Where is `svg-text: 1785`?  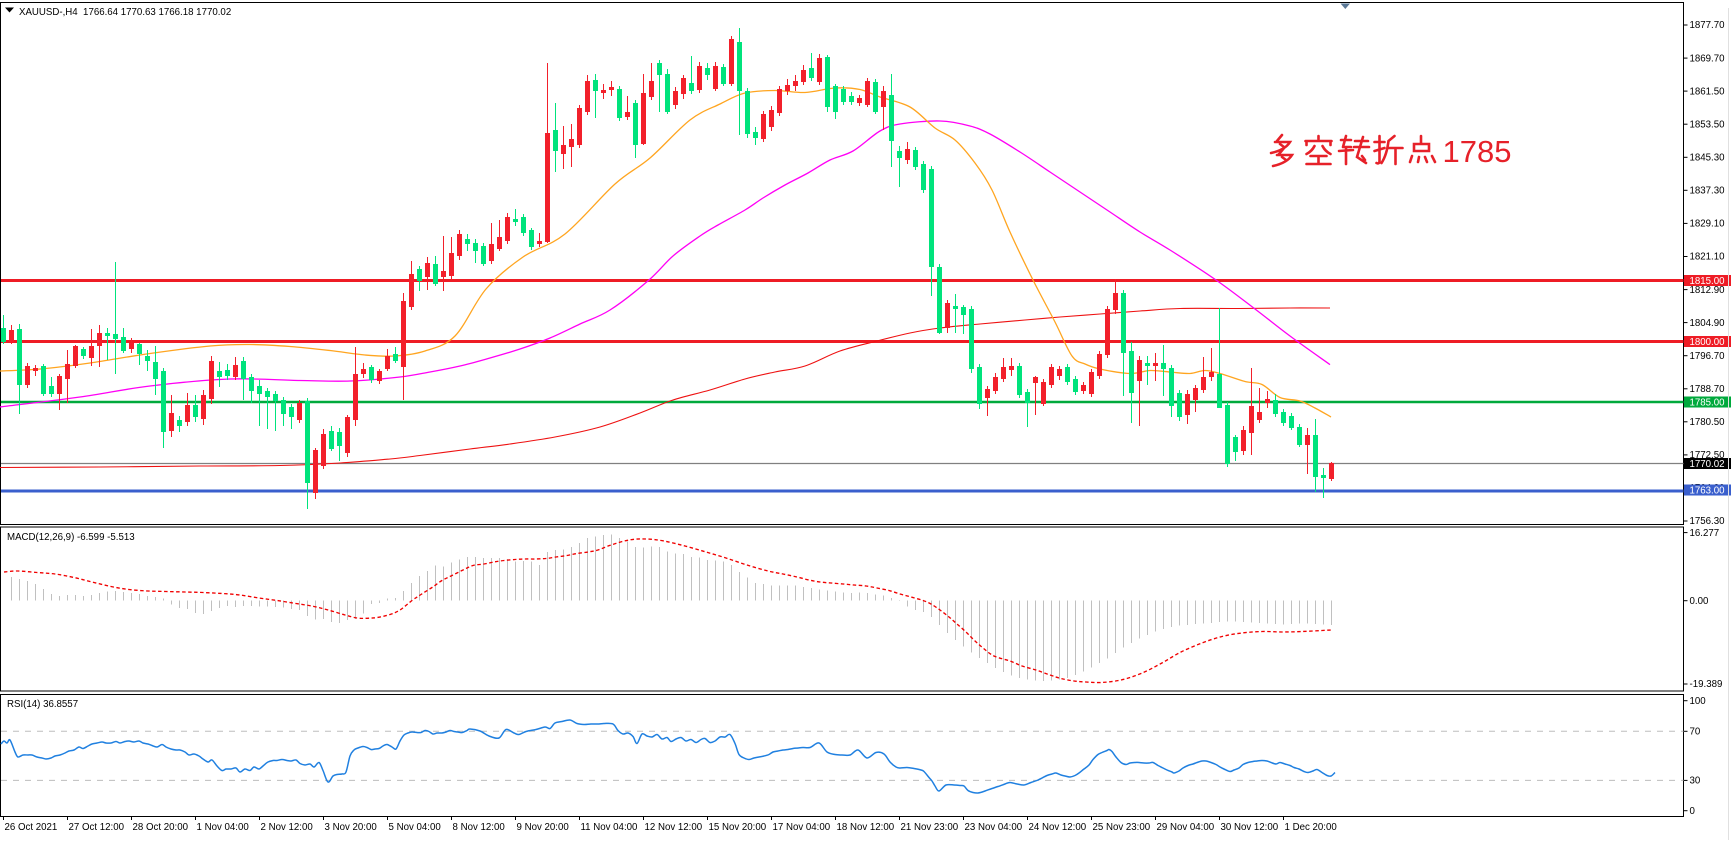
svg-text: 1785 is located at coordinates (1477, 151).